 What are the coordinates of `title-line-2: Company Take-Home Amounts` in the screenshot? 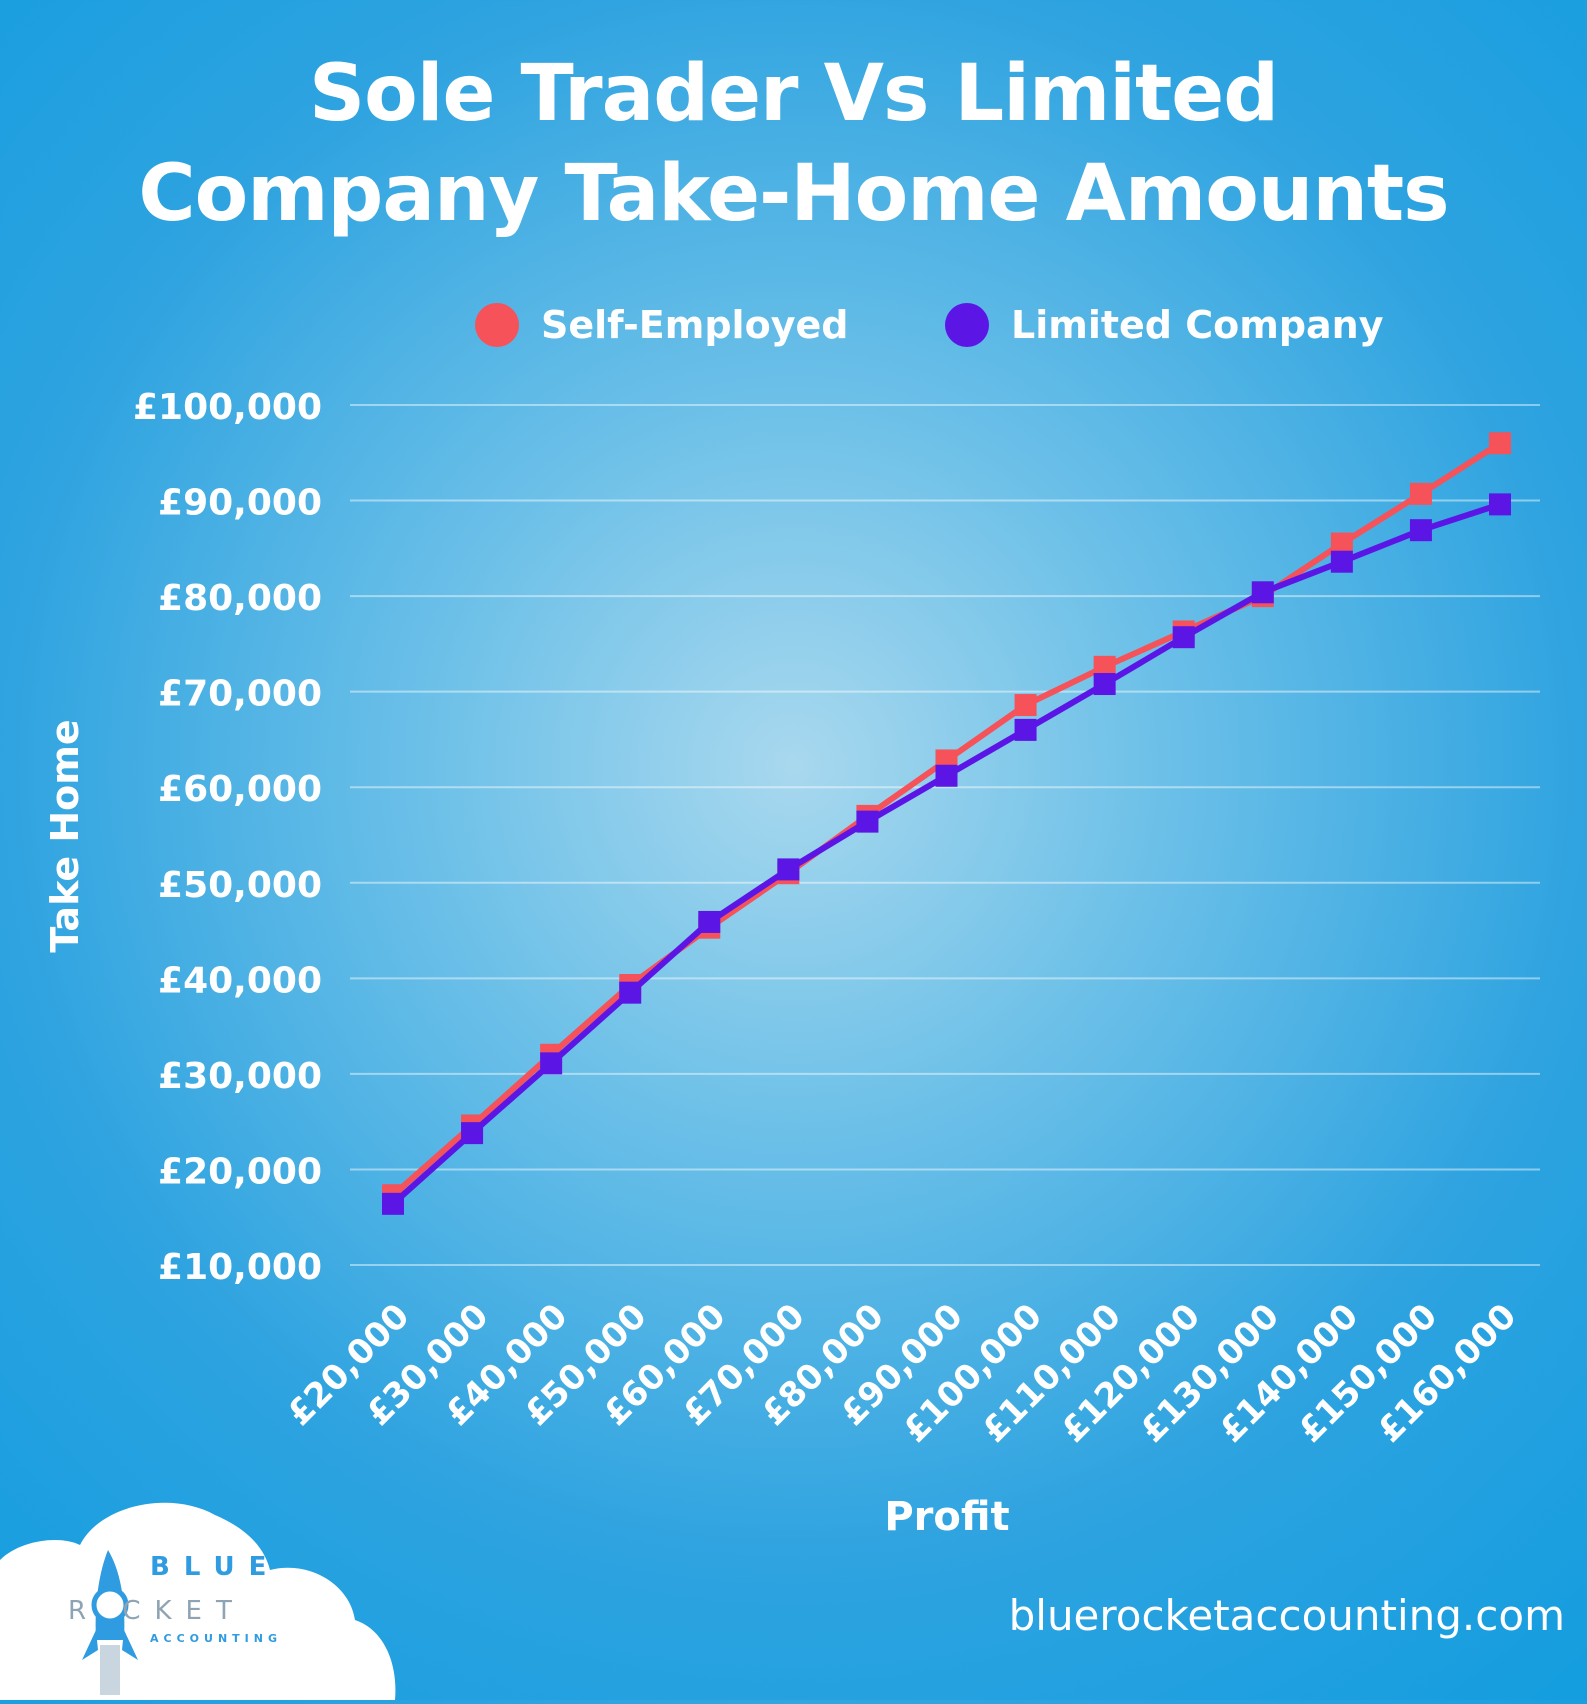 It's located at (793, 194).